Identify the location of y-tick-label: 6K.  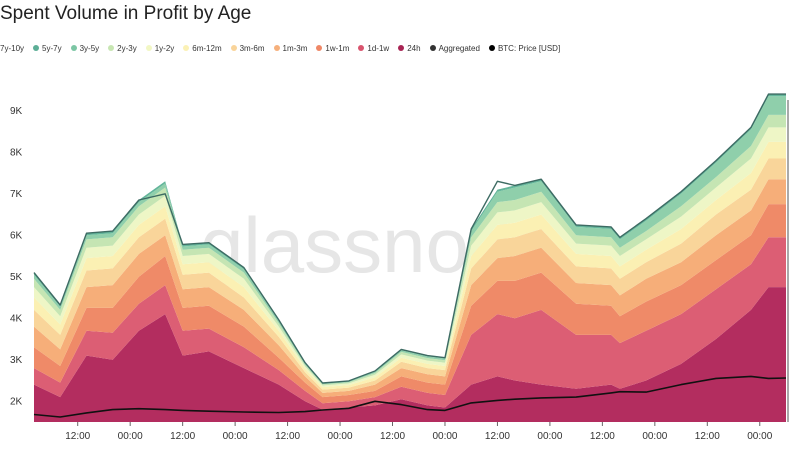
(16, 235).